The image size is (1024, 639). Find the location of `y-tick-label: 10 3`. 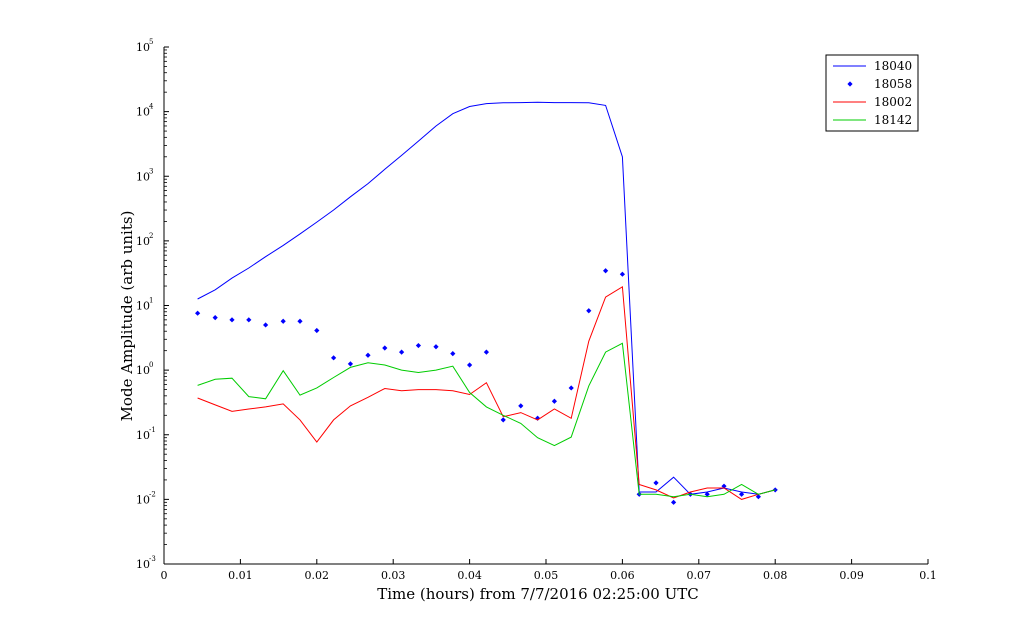

y-tick-label: 10 3 is located at coordinates (144, 175).